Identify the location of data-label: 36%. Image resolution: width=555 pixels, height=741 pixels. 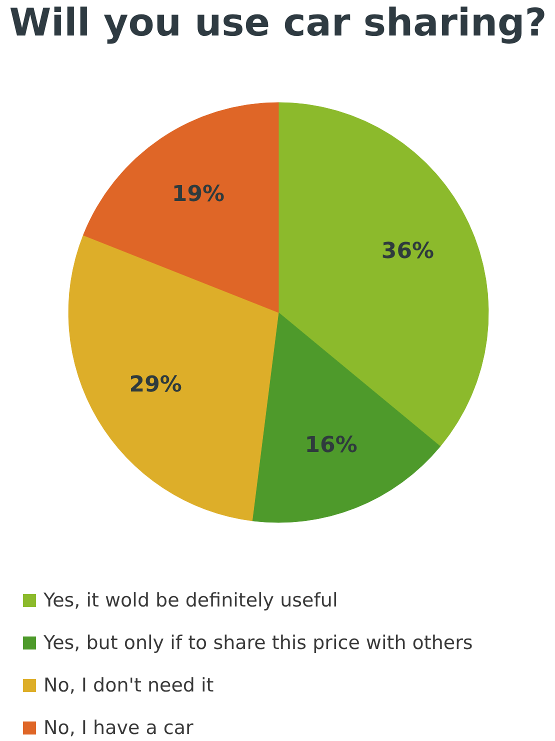
(407, 251).